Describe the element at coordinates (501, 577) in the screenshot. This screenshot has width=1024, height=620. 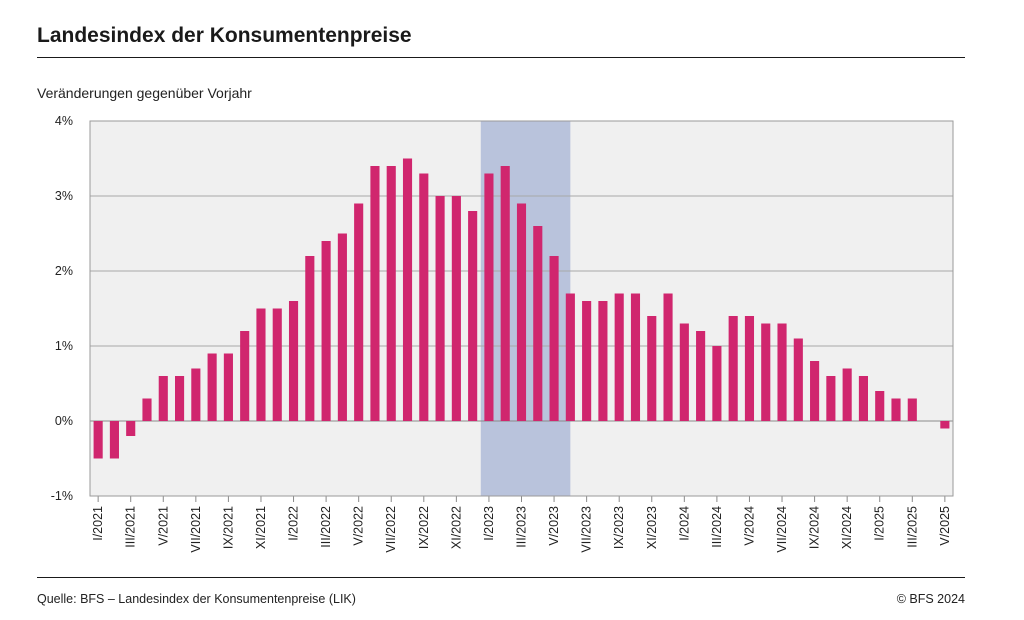
I see `footer-rule` at that location.